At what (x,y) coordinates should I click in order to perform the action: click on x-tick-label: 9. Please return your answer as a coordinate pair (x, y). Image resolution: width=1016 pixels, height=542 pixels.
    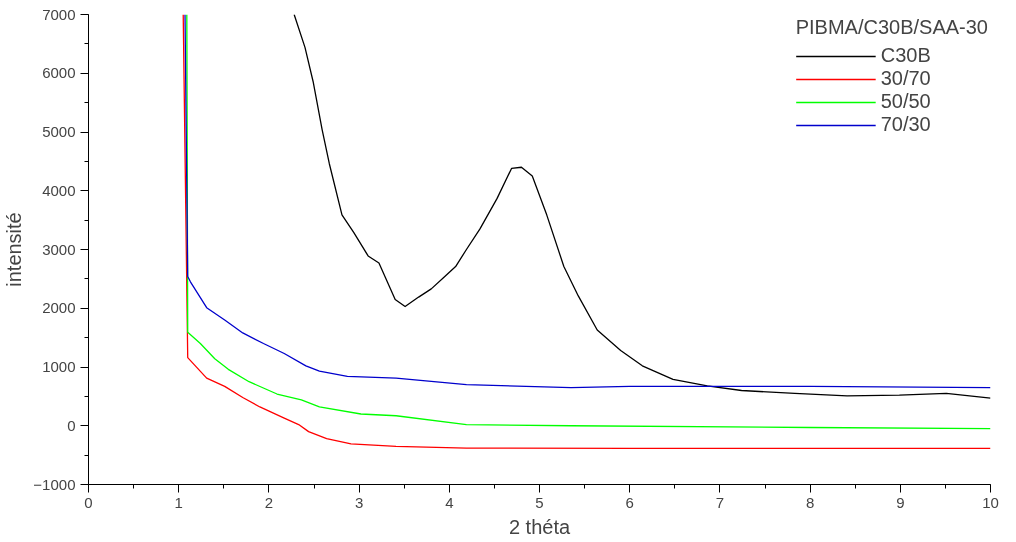
    Looking at the image, I should click on (900, 502).